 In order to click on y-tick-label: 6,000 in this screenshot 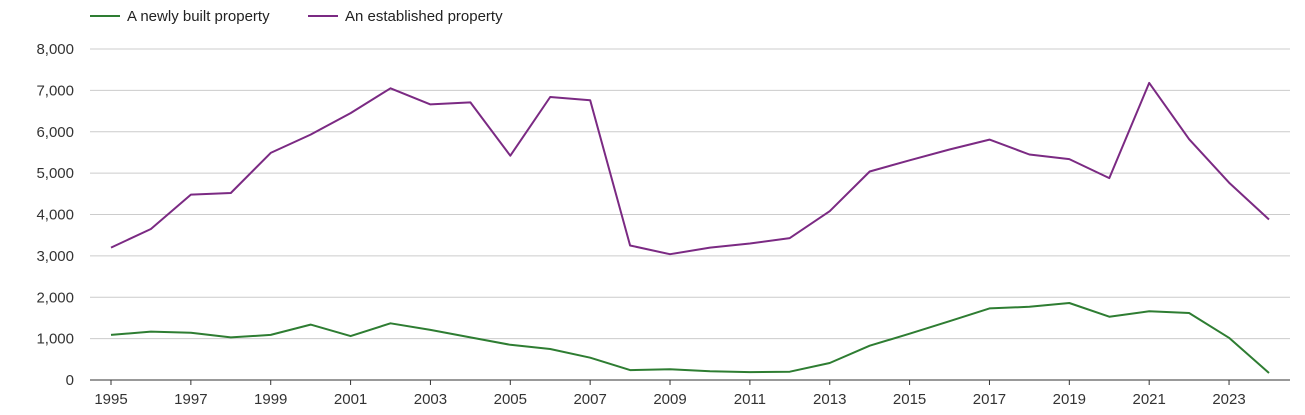, I will do `click(55, 132)`.